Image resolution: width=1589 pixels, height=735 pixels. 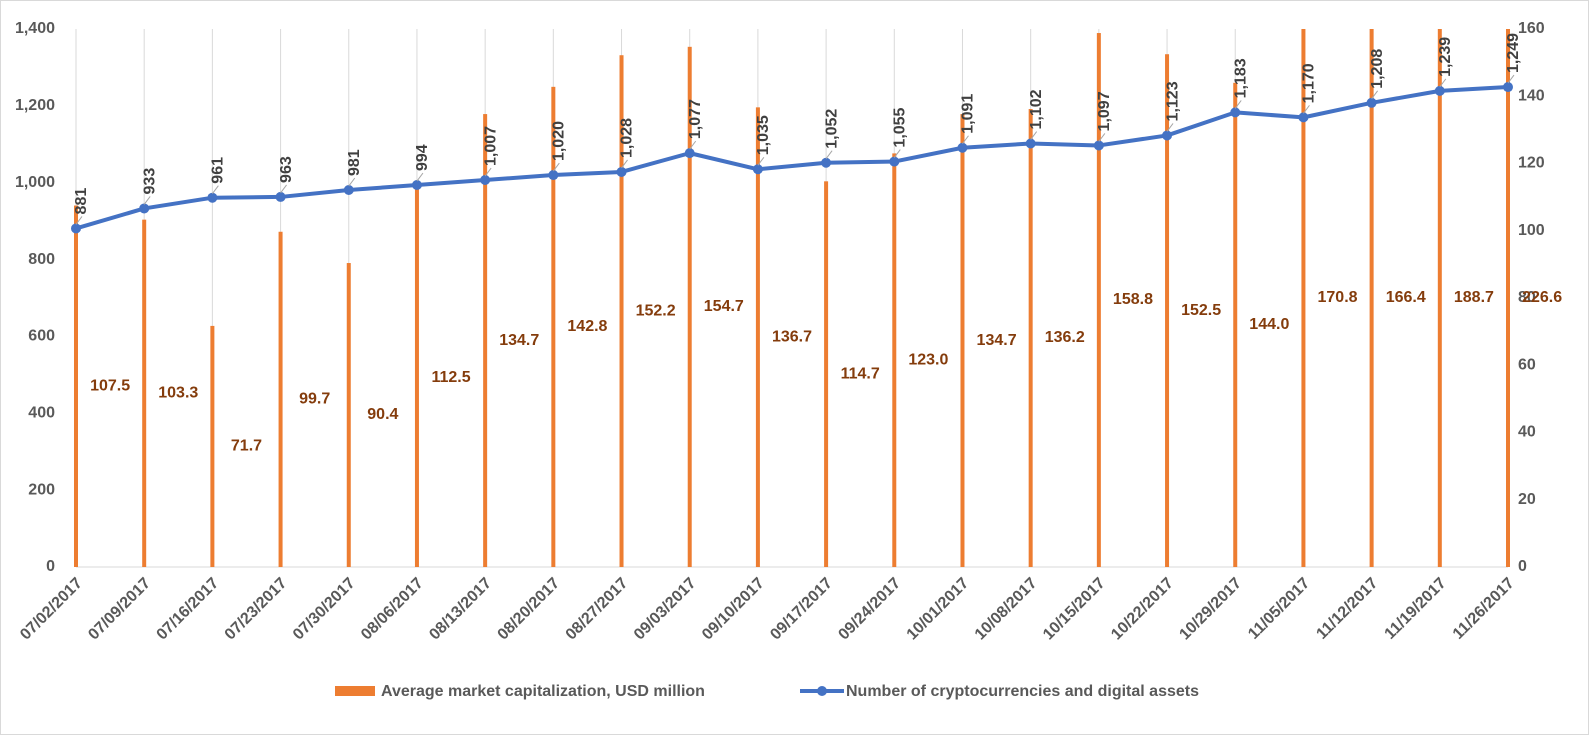 What do you see at coordinates (1531, 95) in the screenshot?
I see `y2-tick-label: 140` at bounding box center [1531, 95].